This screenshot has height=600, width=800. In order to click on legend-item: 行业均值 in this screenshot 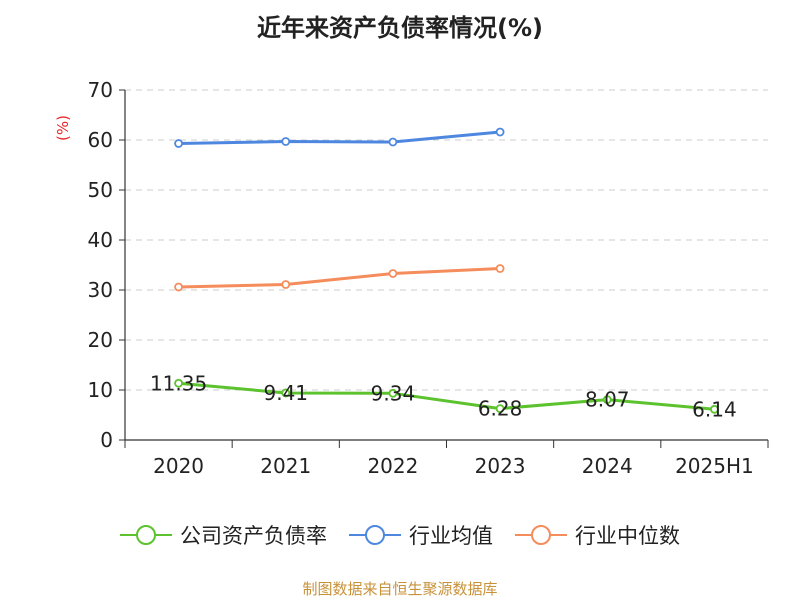, I will do `click(421, 535)`.